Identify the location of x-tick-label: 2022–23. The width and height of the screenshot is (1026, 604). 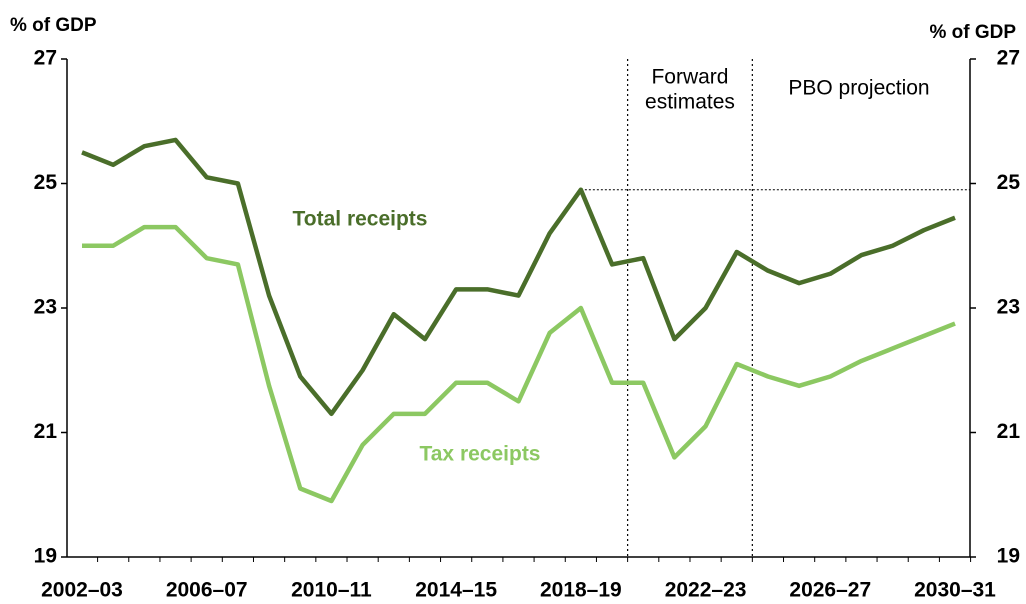
(706, 590).